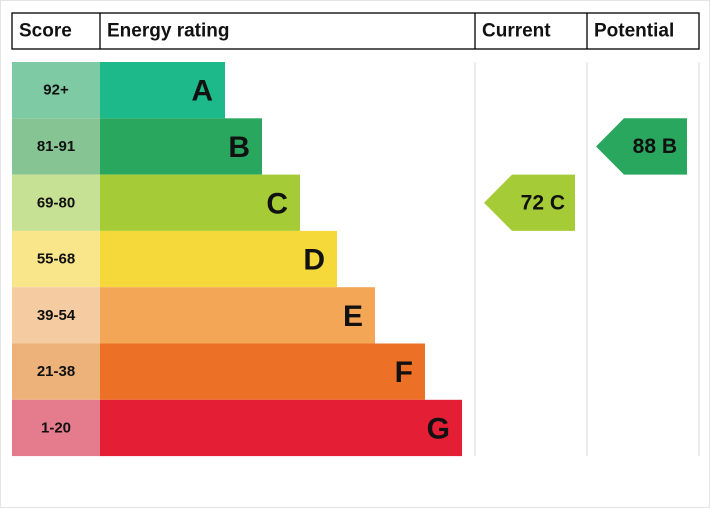  What do you see at coordinates (353, 316) in the screenshot?
I see `rating-letter-e: E` at bounding box center [353, 316].